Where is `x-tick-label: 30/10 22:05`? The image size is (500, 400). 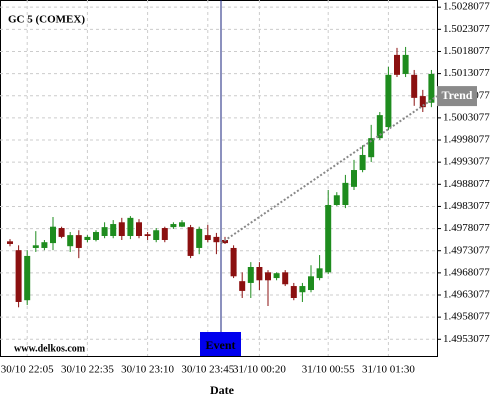
x-tick-label: 30/10 22:05 is located at coordinates (27, 370).